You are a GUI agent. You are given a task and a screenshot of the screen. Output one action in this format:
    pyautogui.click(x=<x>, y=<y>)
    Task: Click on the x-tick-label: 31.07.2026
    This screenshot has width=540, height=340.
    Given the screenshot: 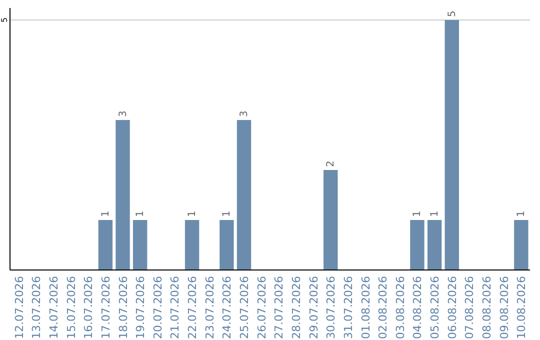 What is the action you would take?
    pyautogui.click(x=348, y=307)
    